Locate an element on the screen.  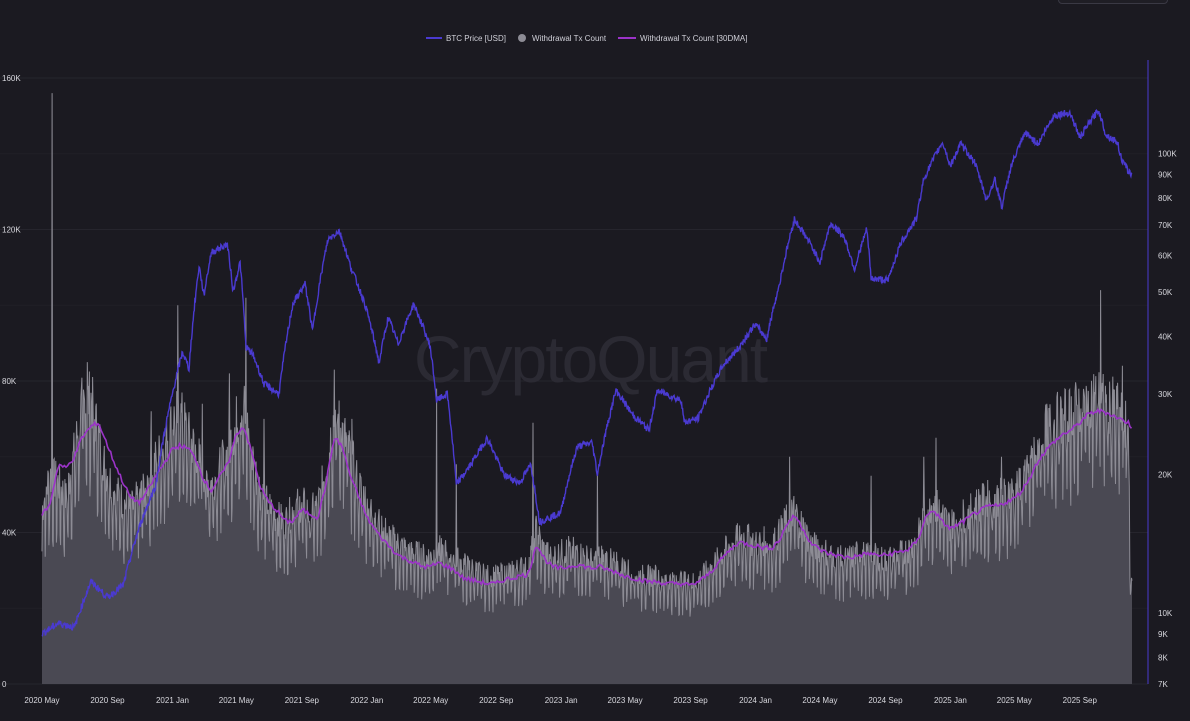
left-axis-ticks: 0 40K 80K 120K 160K is located at coordinates (11, 381).